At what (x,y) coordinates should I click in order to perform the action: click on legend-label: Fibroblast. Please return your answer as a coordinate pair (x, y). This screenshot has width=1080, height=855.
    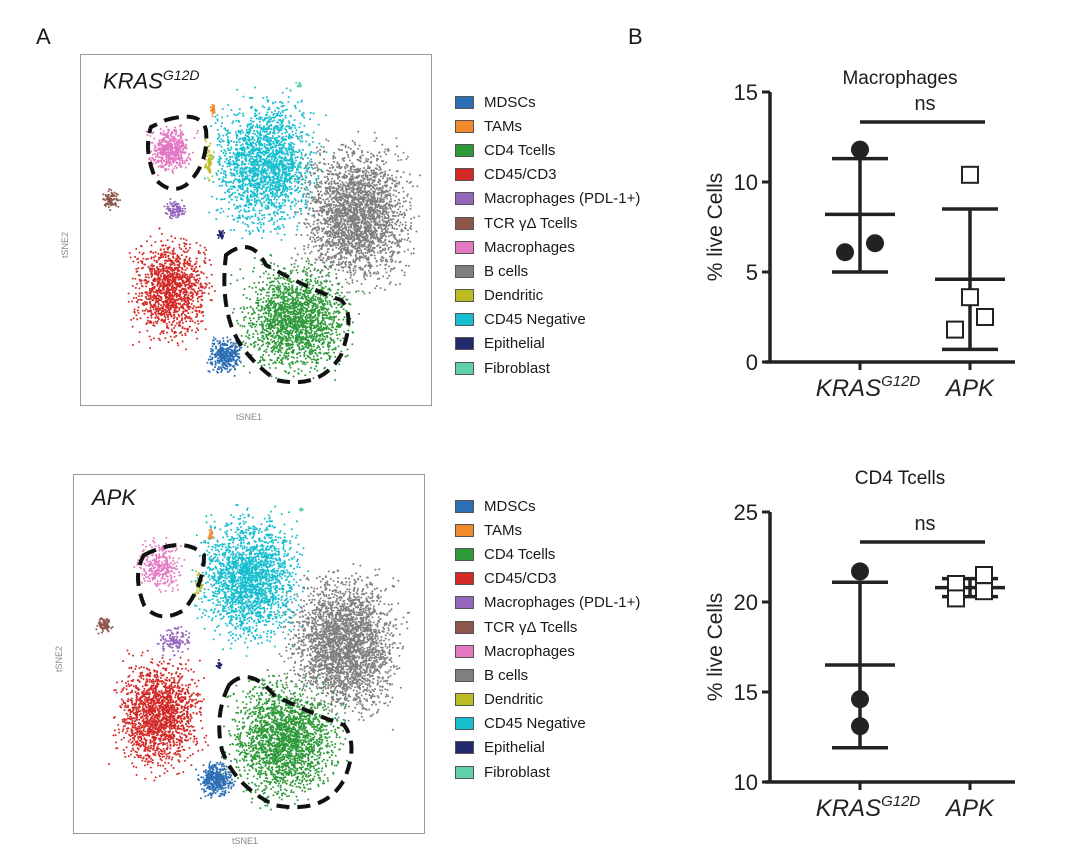
    Looking at the image, I should click on (517, 368).